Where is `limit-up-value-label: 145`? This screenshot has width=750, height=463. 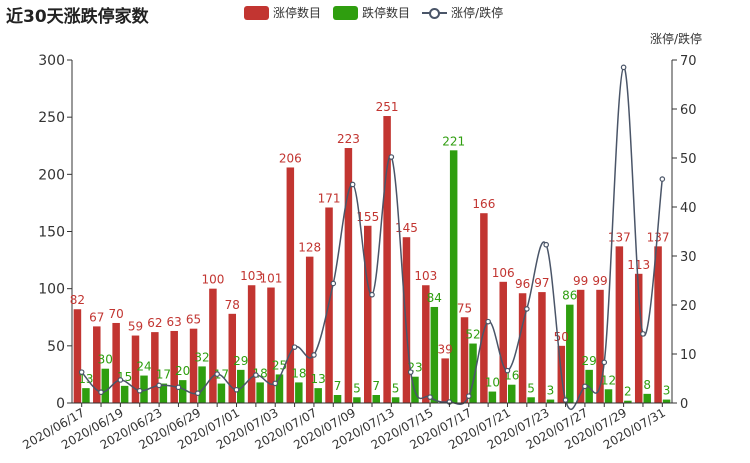 limit-up-value-label: 145 is located at coordinates (406, 228).